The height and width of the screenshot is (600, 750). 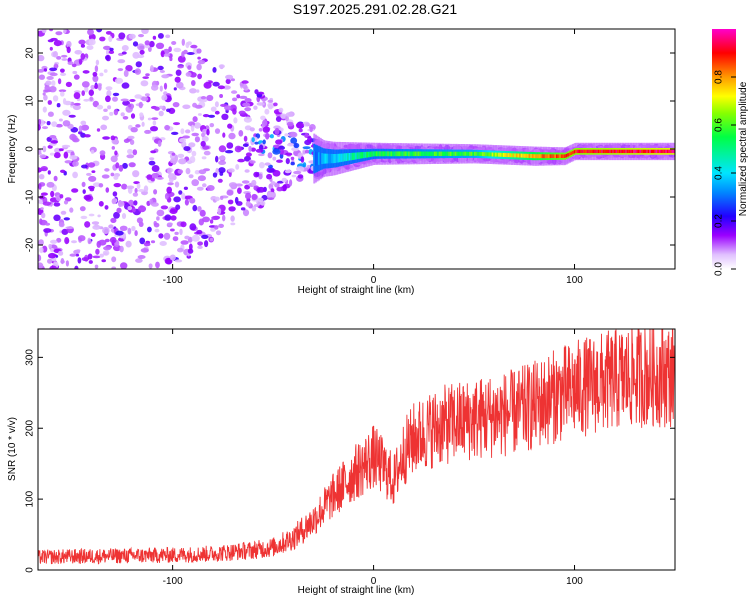 What do you see at coordinates (173, 280) in the screenshot?
I see `x-tick-label: -100` at bounding box center [173, 280].